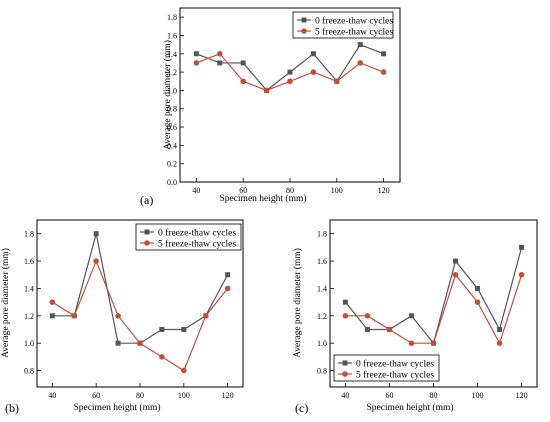 The height and width of the screenshot is (422, 550). I want to click on y-tick-label: 0.6, so click(172, 127).